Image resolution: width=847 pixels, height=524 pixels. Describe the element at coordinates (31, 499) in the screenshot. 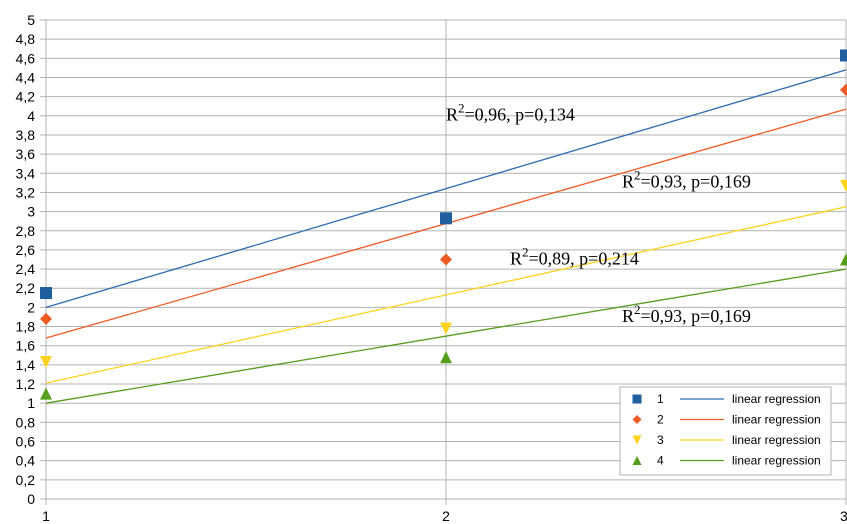

I see `y-tick-label: 0` at that location.